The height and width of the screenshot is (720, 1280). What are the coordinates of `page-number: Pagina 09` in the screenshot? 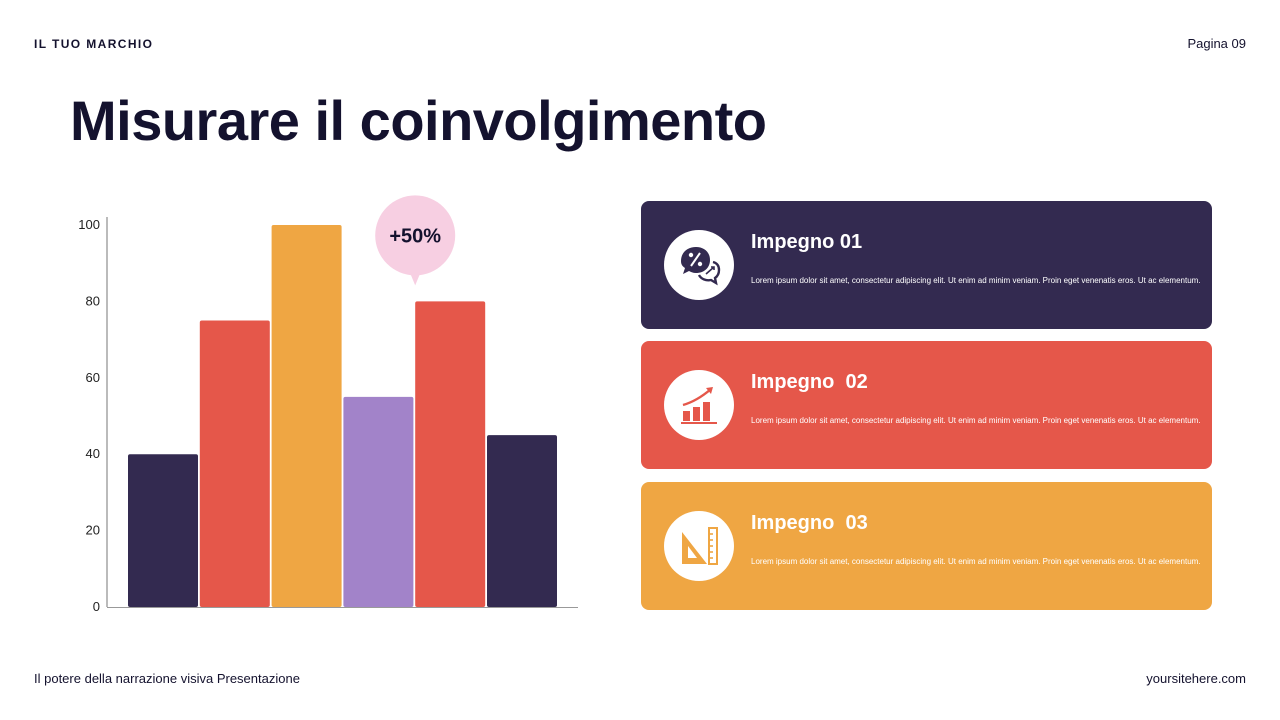 It's located at (1216, 43).